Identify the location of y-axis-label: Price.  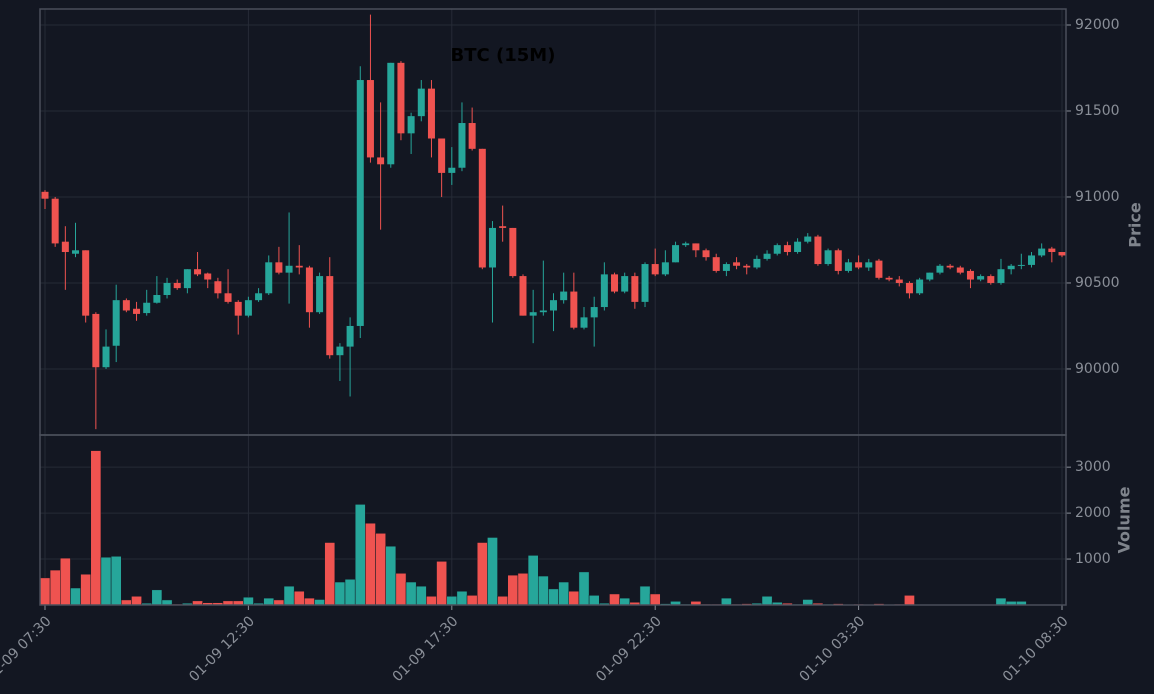
(1135, 225).